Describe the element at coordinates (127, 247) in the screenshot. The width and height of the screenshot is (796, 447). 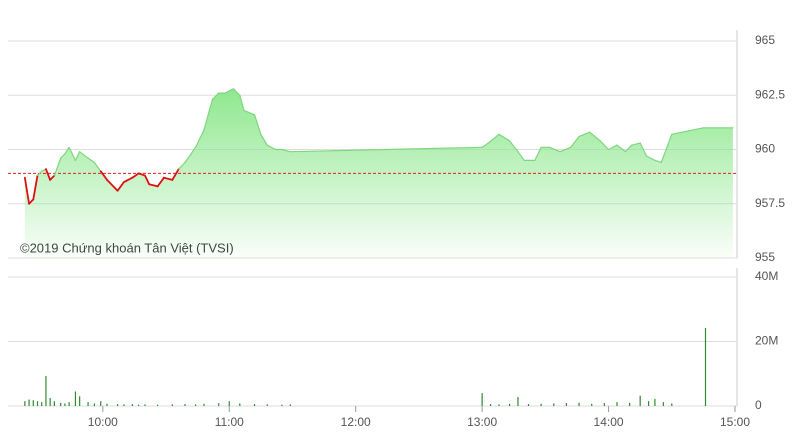
I see `copyright: ©2019 Chứng khoán Tân Việt (TVSI)` at that location.